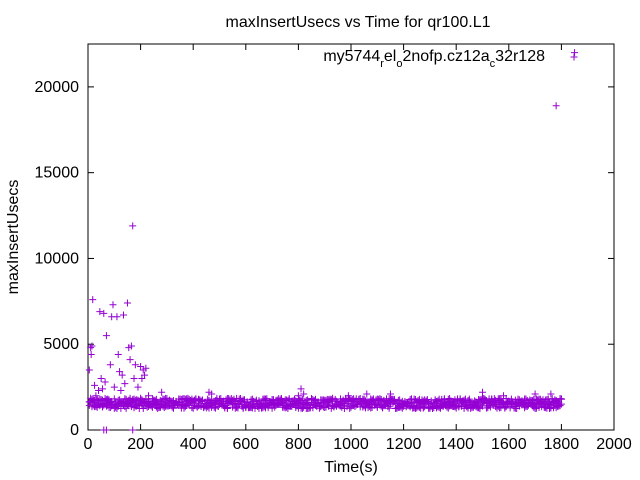 Image resolution: width=640 pixels, height=480 pixels. Describe the element at coordinates (57, 87) in the screenshot. I see `y-tick-label: 20000` at that location.